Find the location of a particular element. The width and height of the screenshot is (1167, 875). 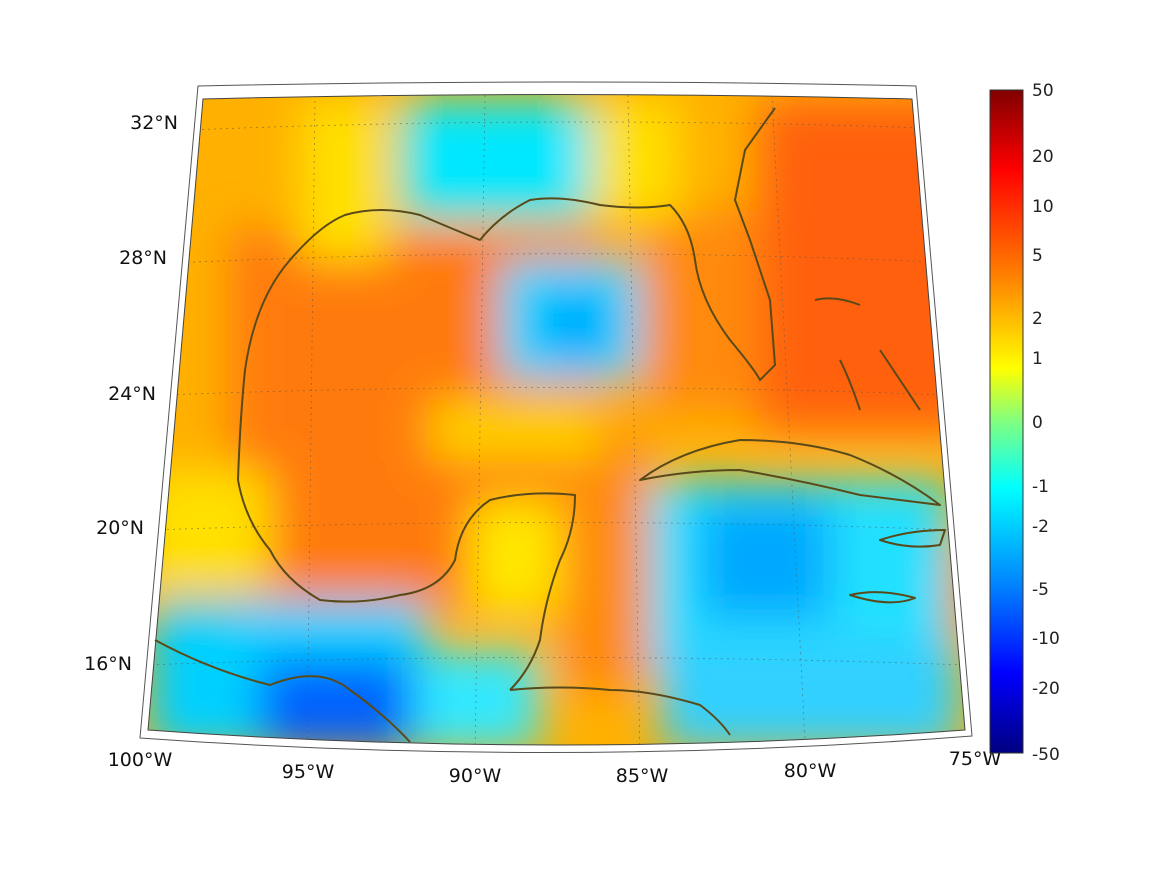

colorbar-tick-m5: -5 is located at coordinates (1040, 590).